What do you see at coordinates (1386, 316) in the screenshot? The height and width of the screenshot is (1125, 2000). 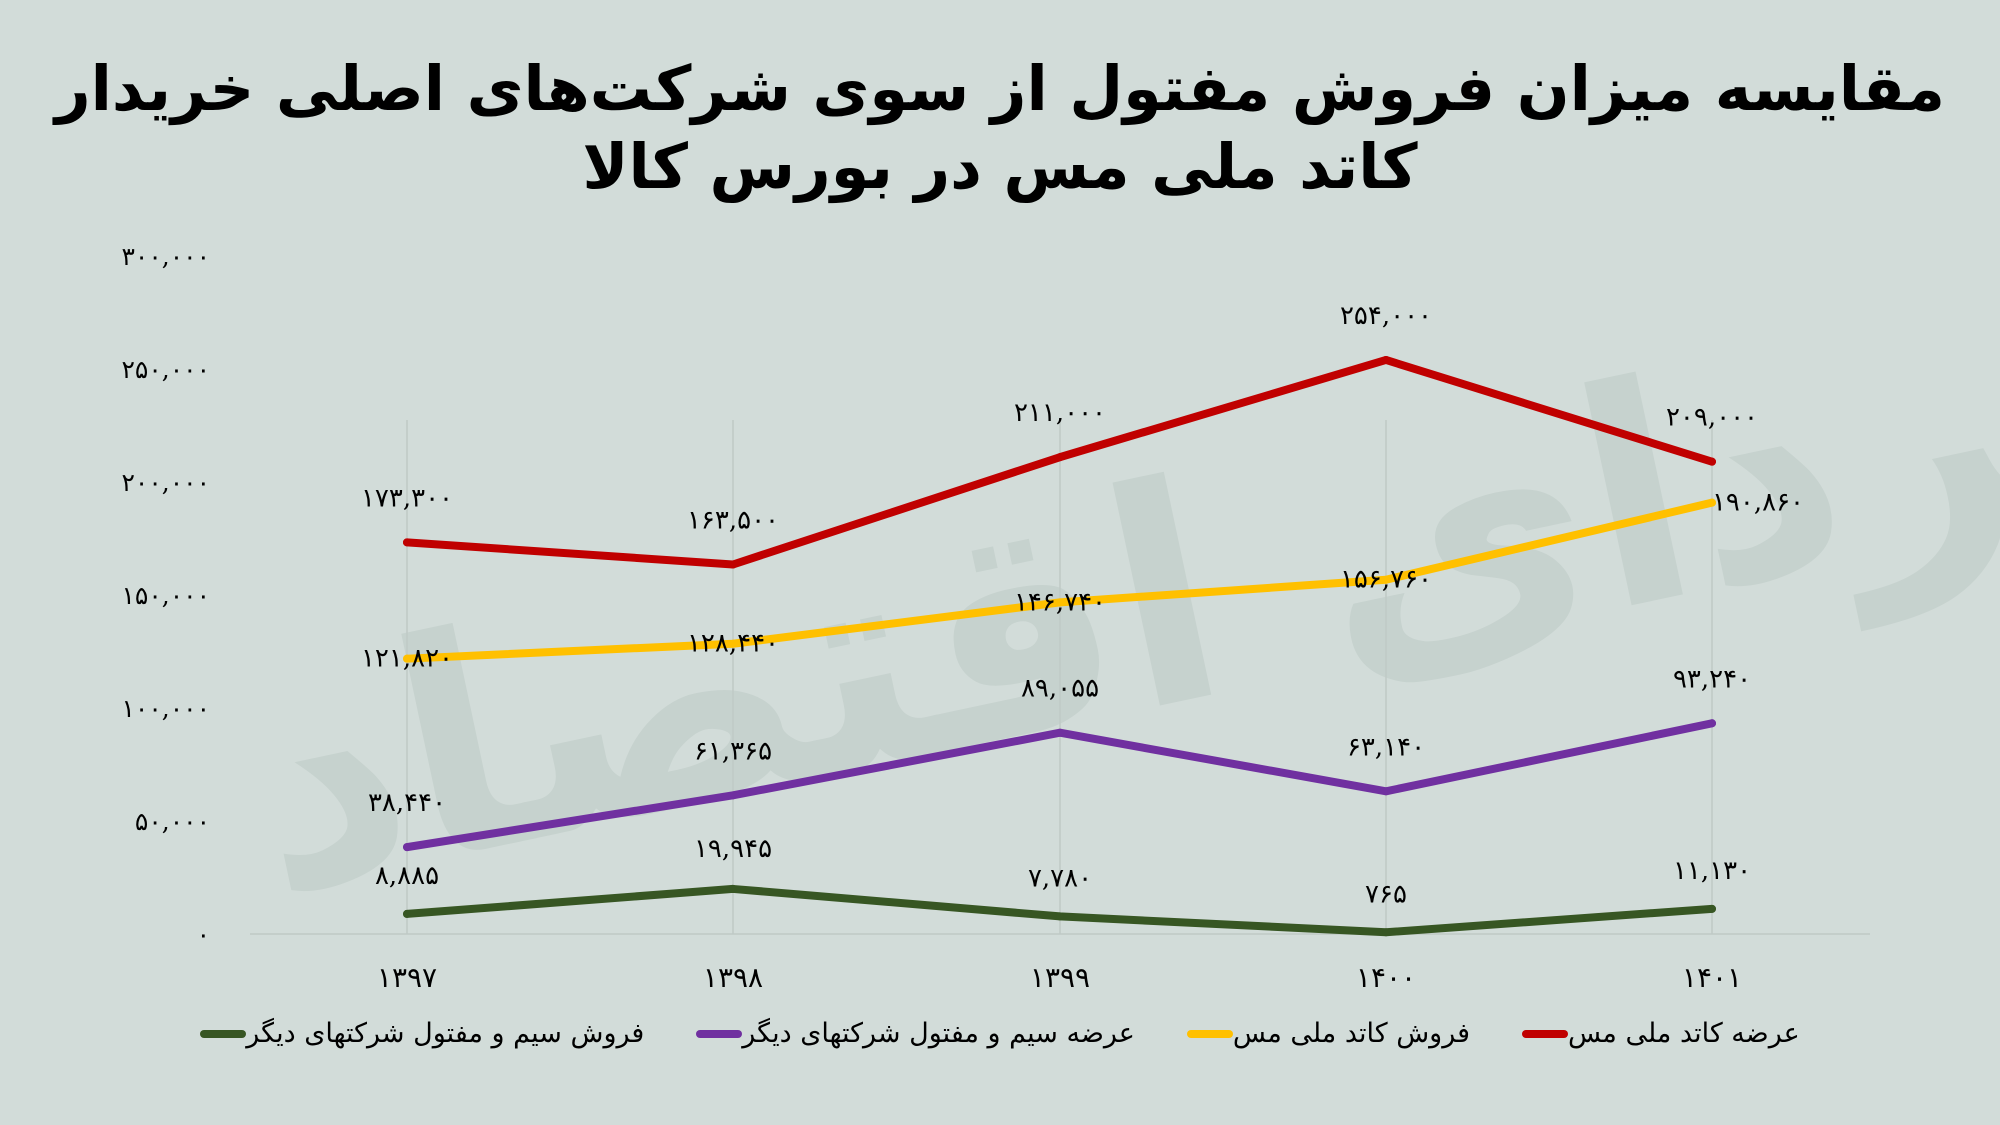 I see `data-label: ۲۵۴,۰۰۰` at bounding box center [1386, 316].